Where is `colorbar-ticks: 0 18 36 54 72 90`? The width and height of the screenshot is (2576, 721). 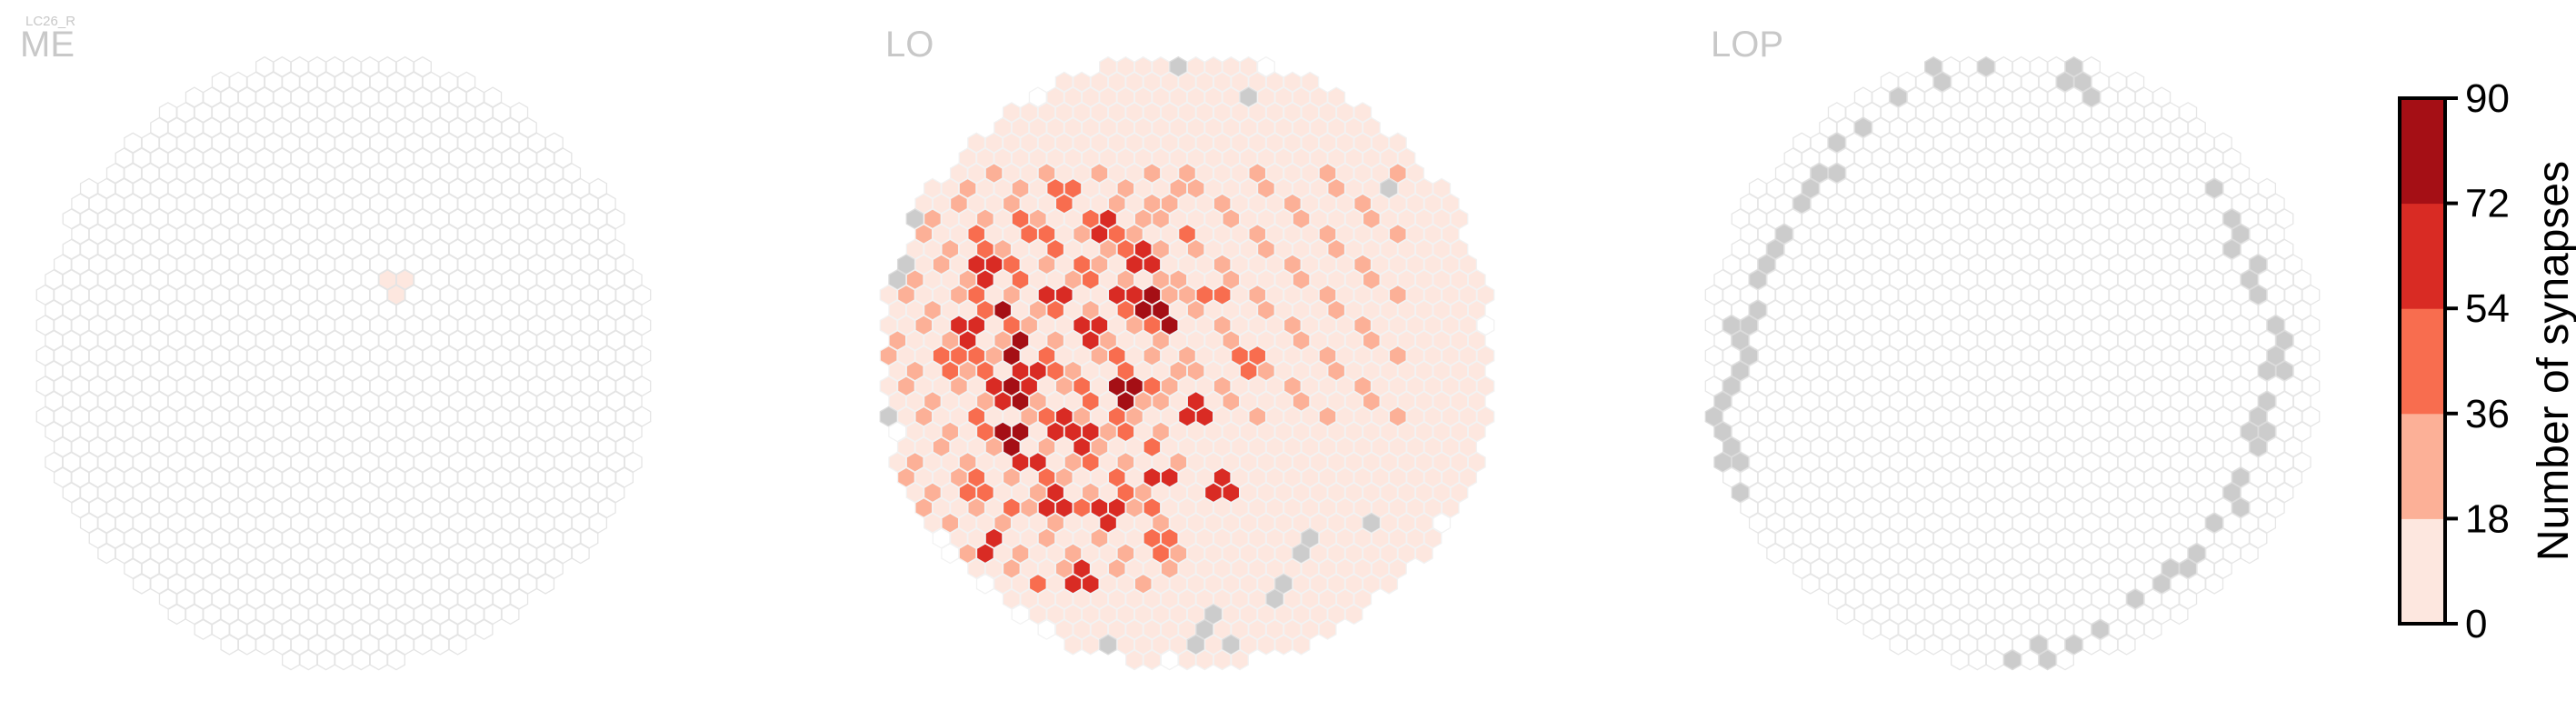 colorbar-ticks: 0 18 36 54 72 90 is located at coordinates (2477, 361).